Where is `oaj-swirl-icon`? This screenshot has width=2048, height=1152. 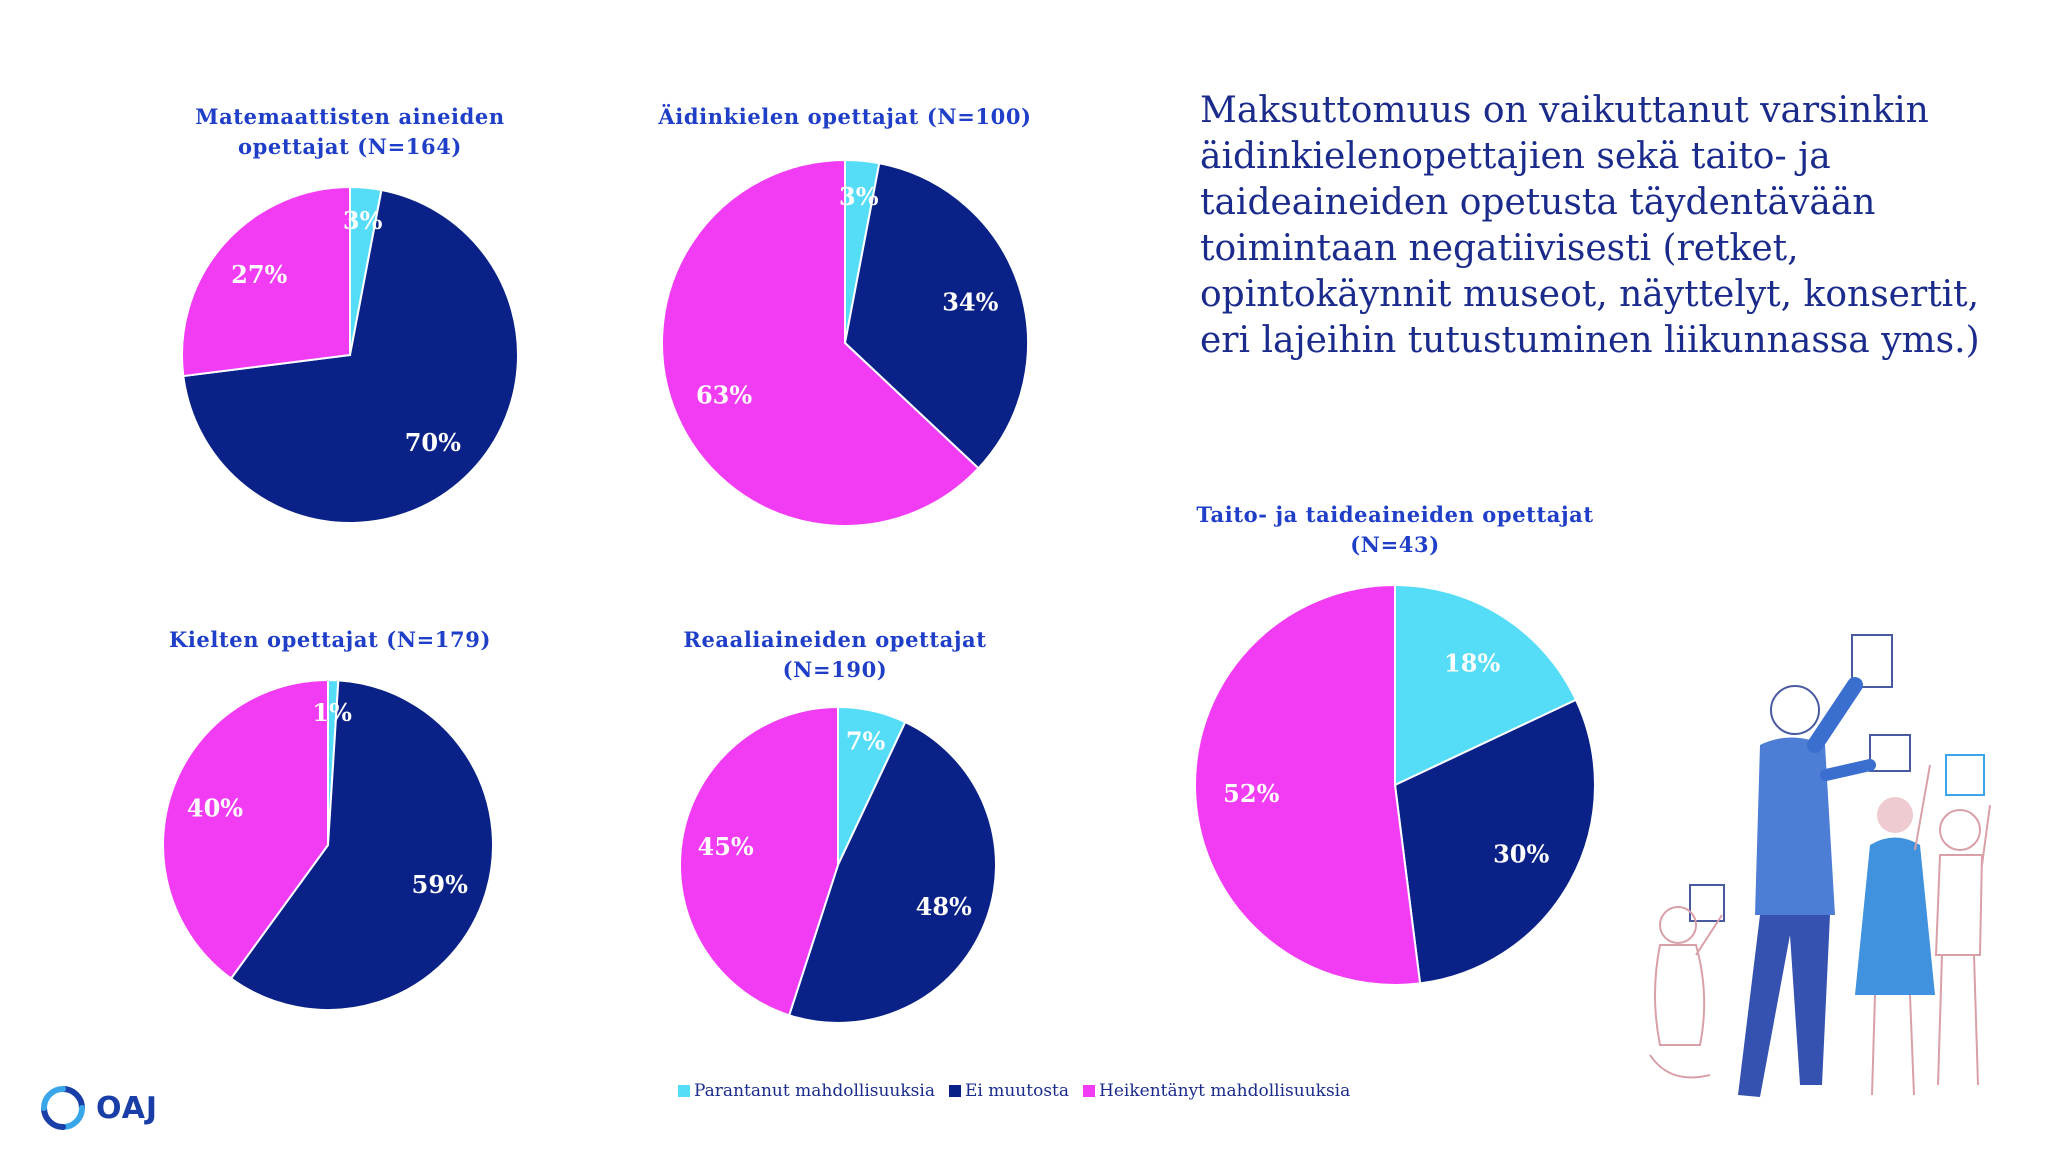
oaj-swirl-icon is located at coordinates (63, 1108).